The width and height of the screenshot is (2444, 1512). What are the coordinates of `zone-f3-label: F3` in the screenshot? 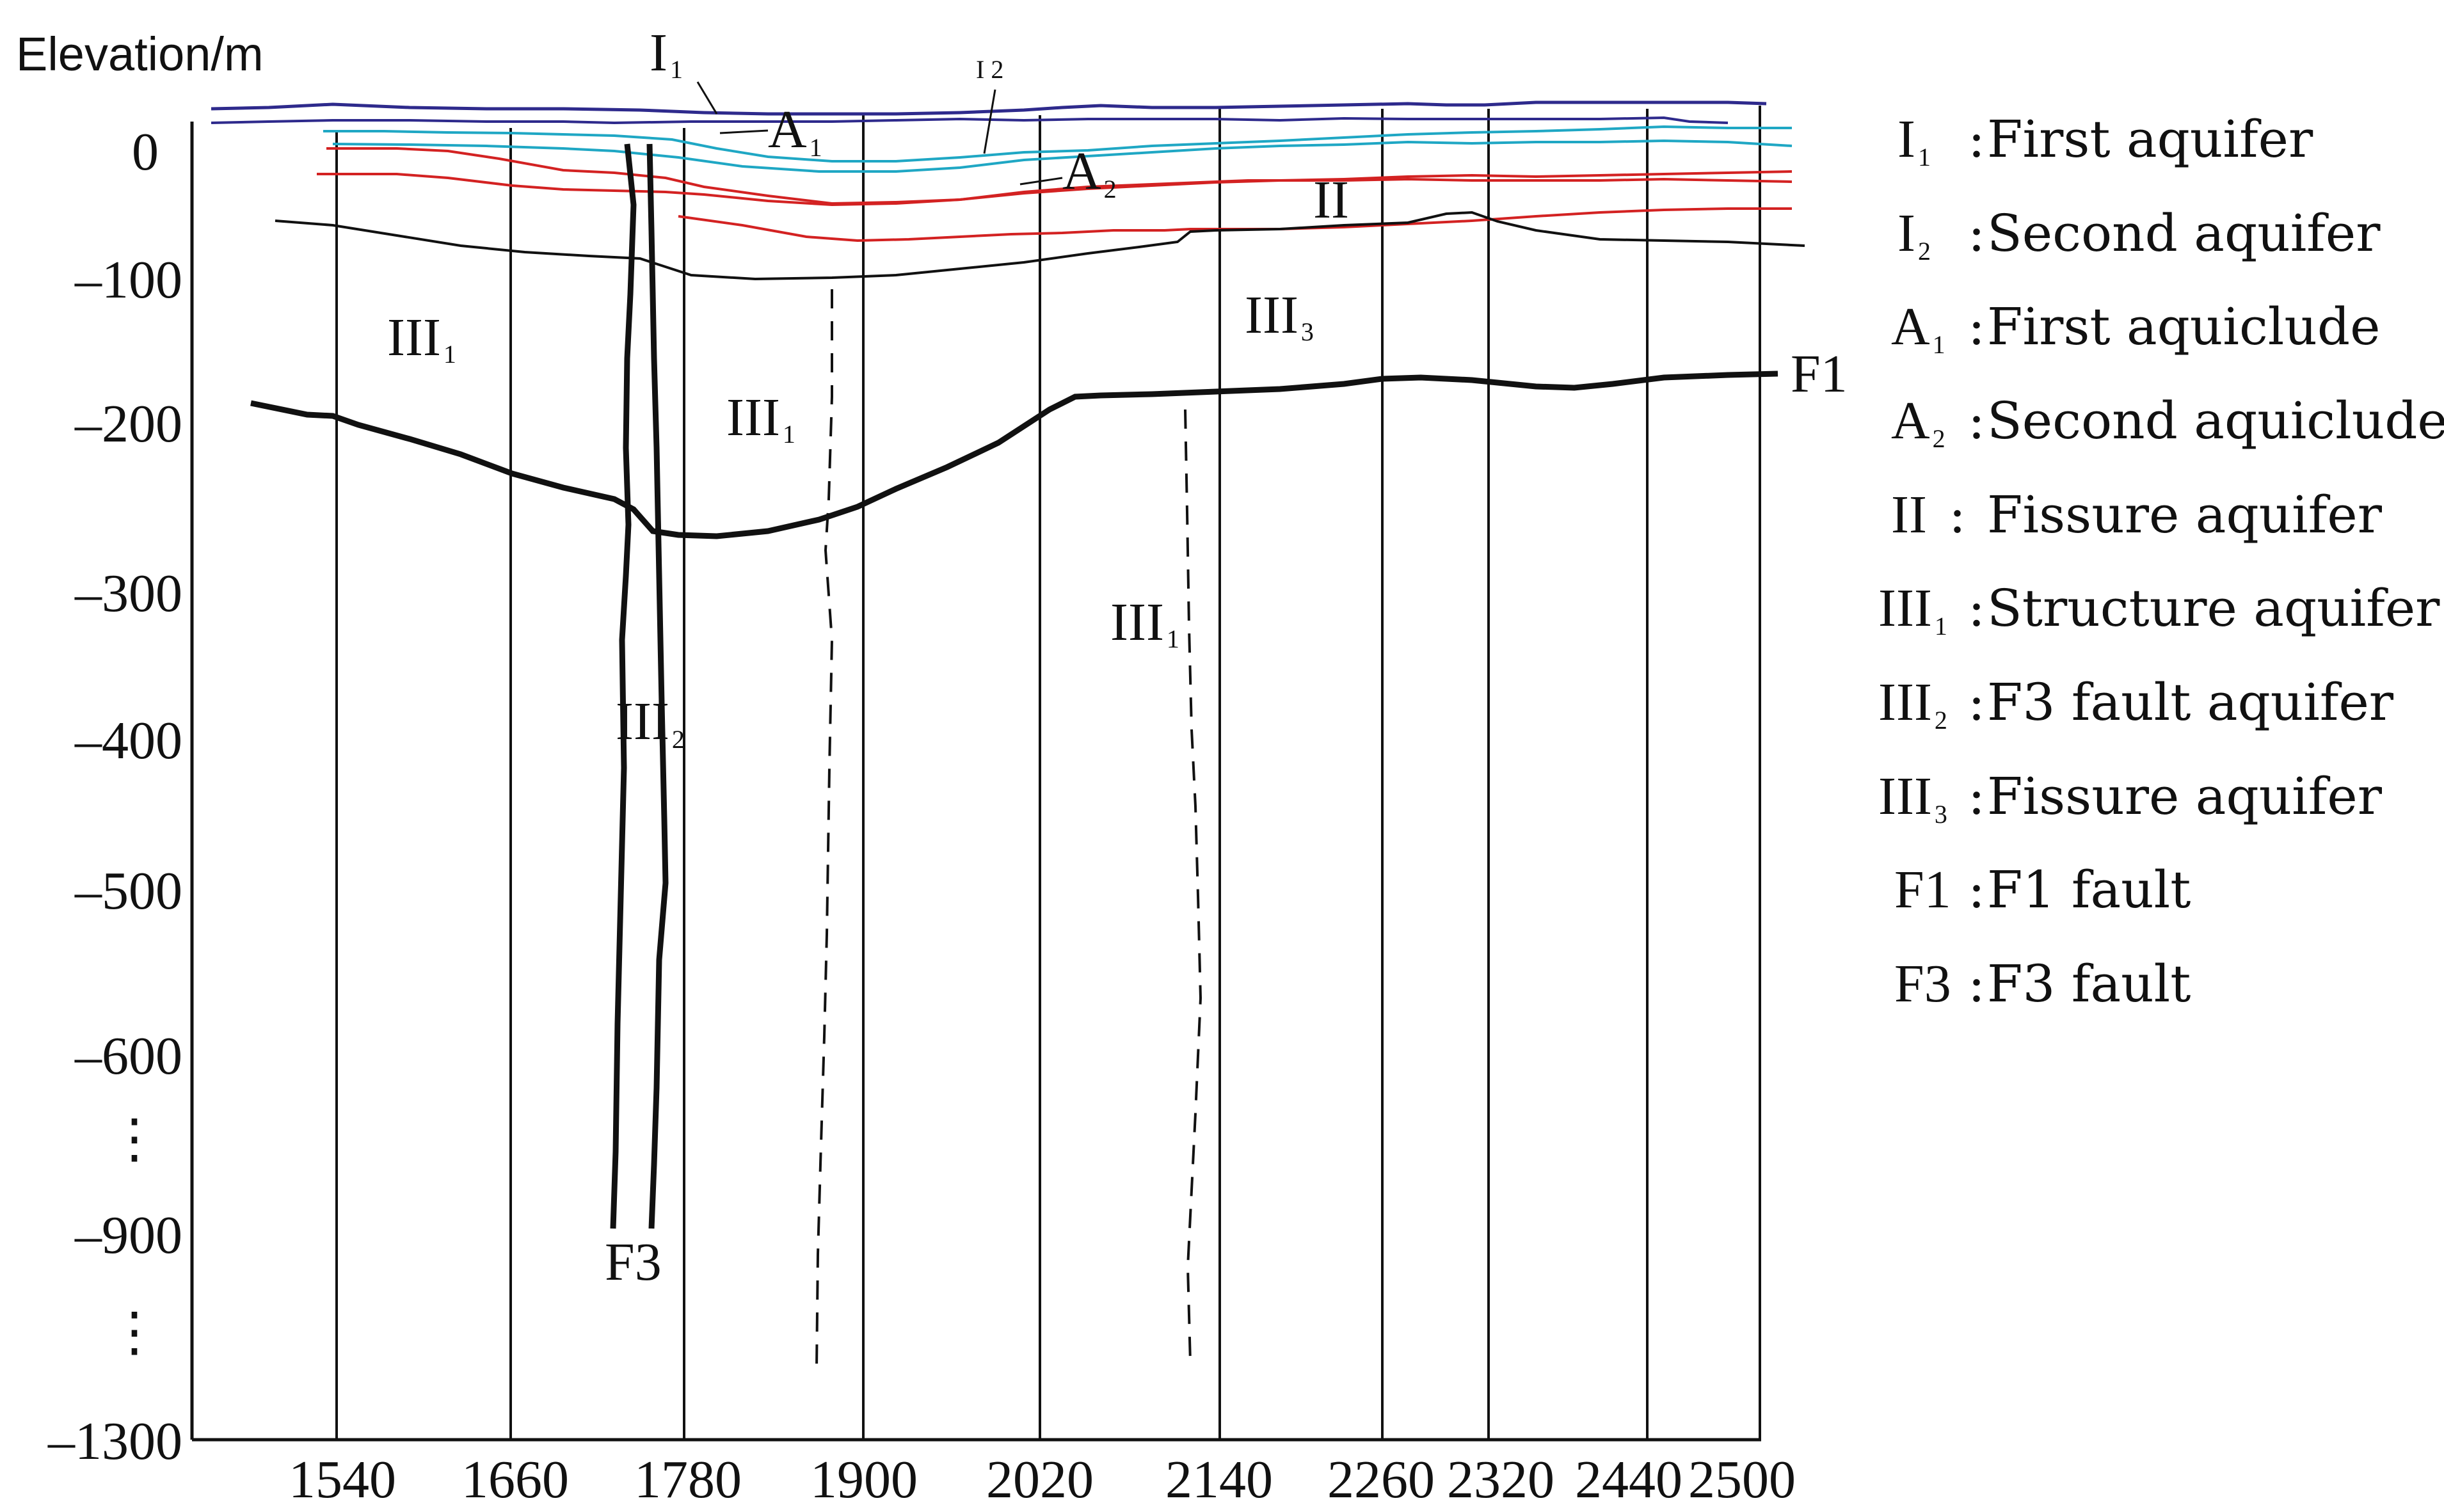 It's located at (633, 1262).